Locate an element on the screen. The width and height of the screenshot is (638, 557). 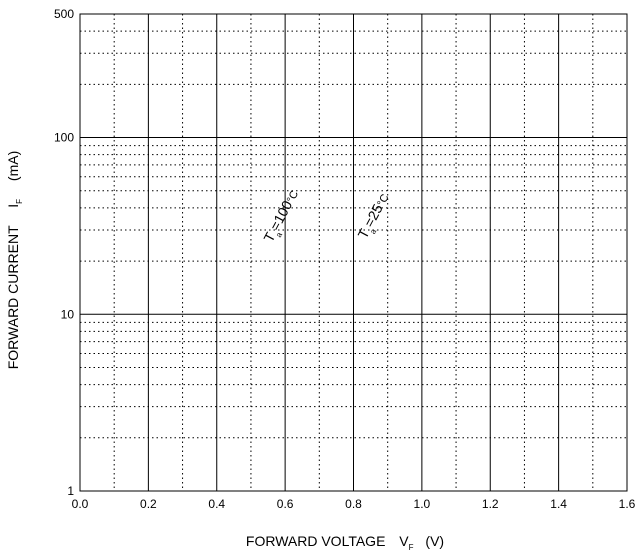
x-tick-label: 0.8 is located at coordinates (353, 504).